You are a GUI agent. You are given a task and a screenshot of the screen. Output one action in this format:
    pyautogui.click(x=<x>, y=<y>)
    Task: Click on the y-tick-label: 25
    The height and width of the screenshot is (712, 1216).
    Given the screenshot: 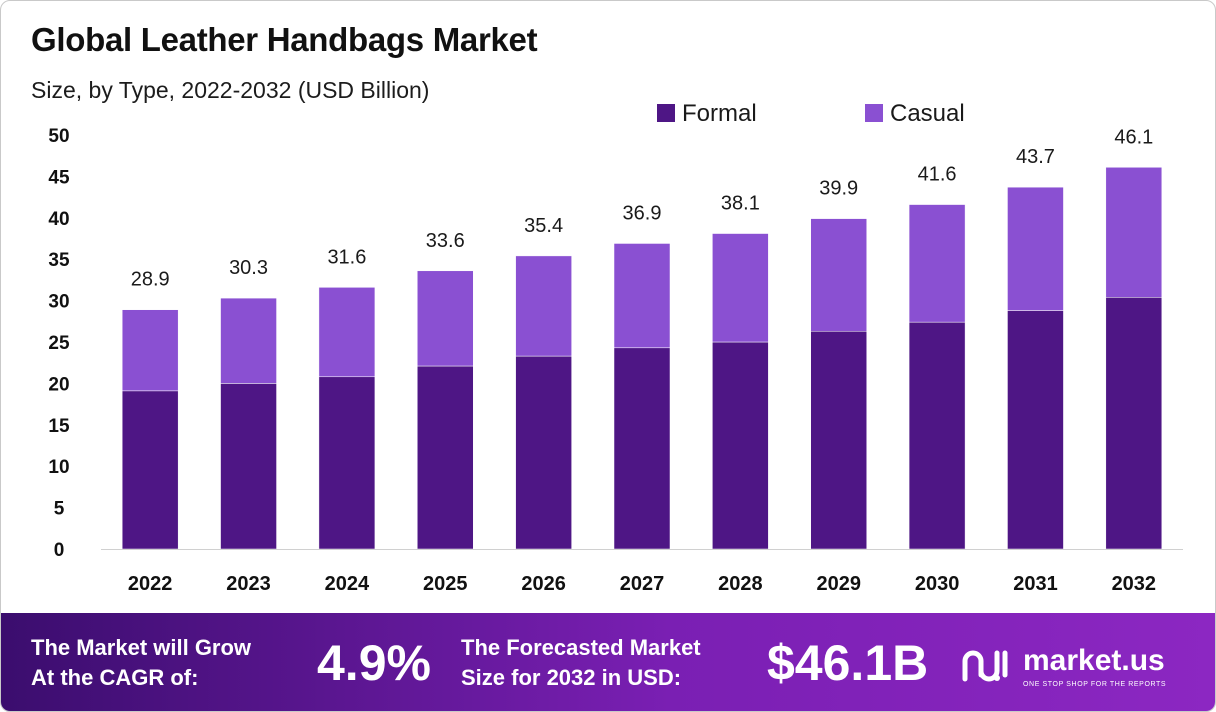 What is the action you would take?
    pyautogui.click(x=59, y=343)
    